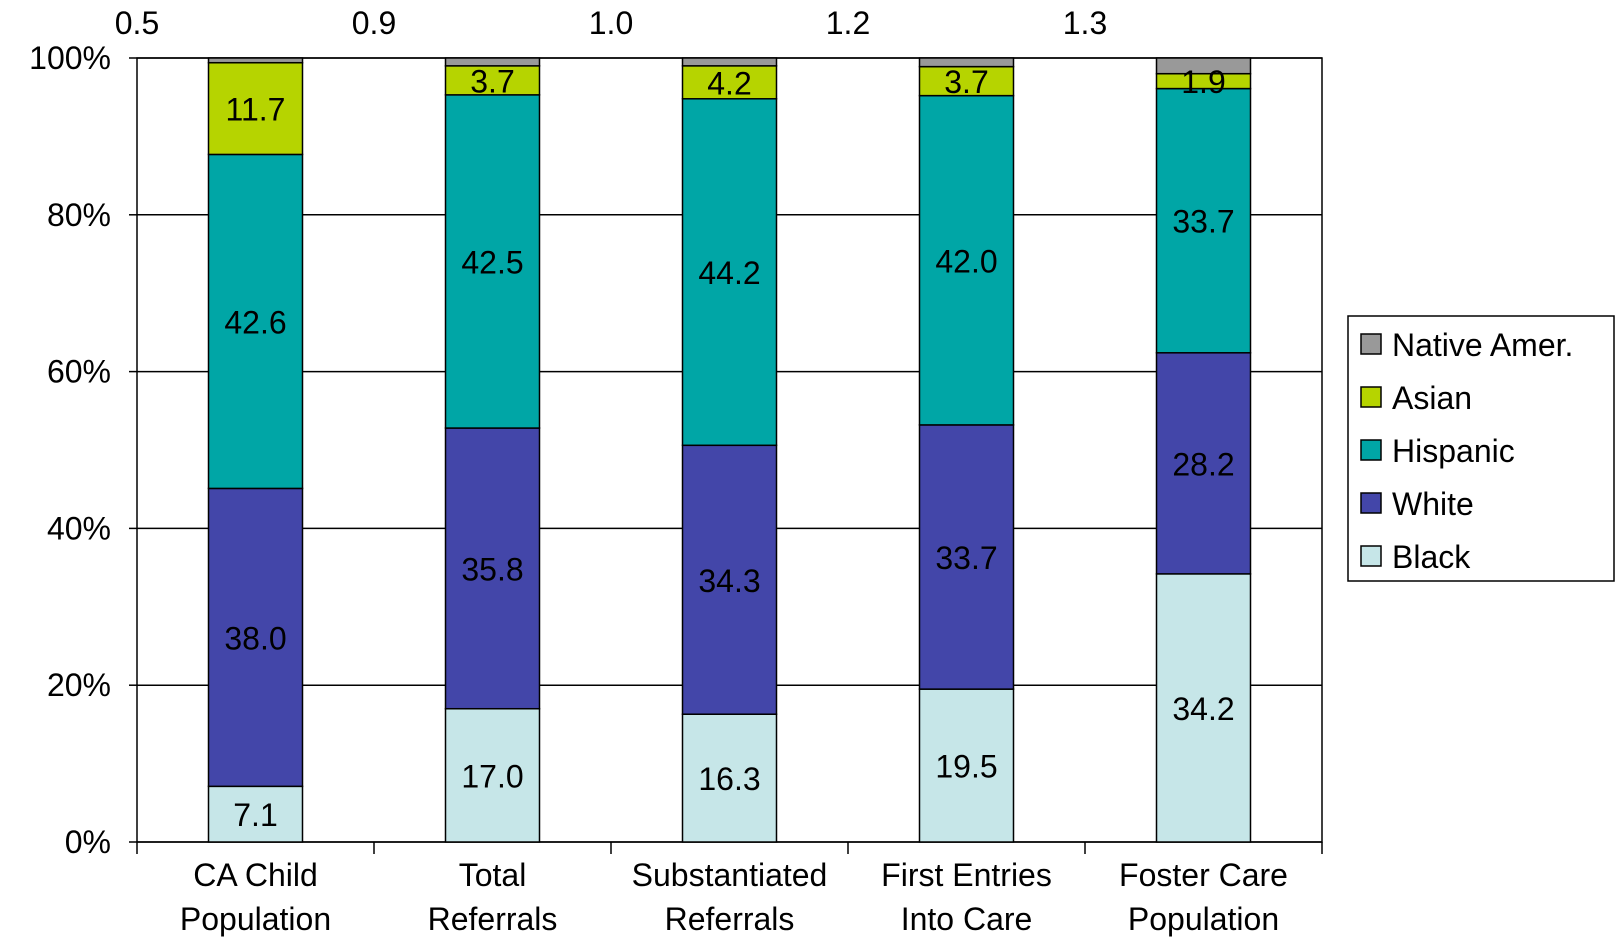 Image resolution: width=1619 pixels, height=951 pixels. I want to click on x-category-label: Total Referrals, so click(493, 897).